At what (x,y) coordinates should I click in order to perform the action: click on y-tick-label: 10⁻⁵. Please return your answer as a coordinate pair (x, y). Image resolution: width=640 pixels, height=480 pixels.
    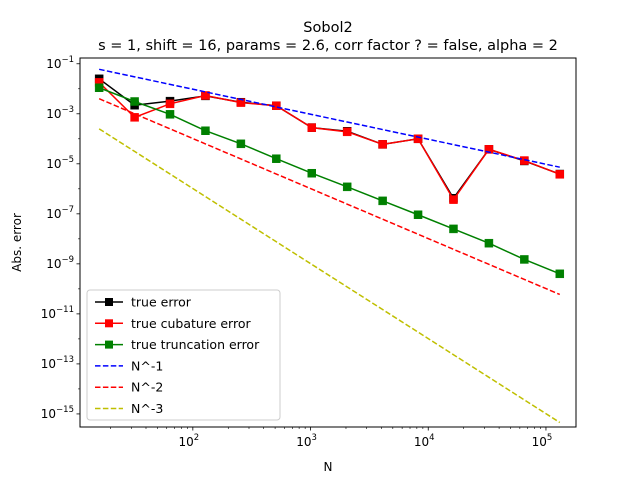
    Looking at the image, I should click on (60, 163).